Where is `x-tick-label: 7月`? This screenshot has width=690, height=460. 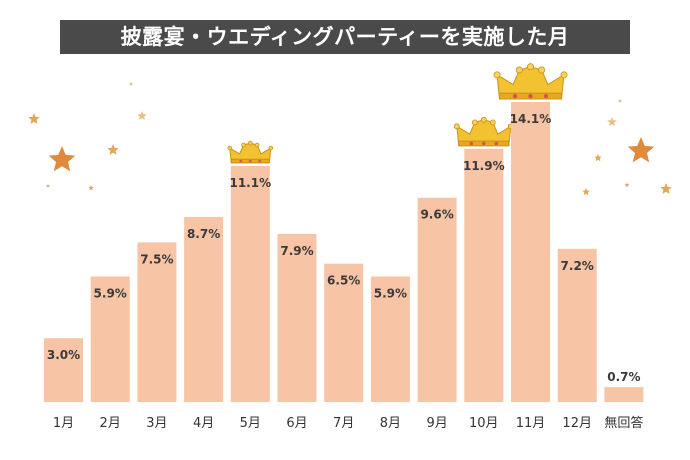 x-tick-label: 7月 is located at coordinates (343, 423).